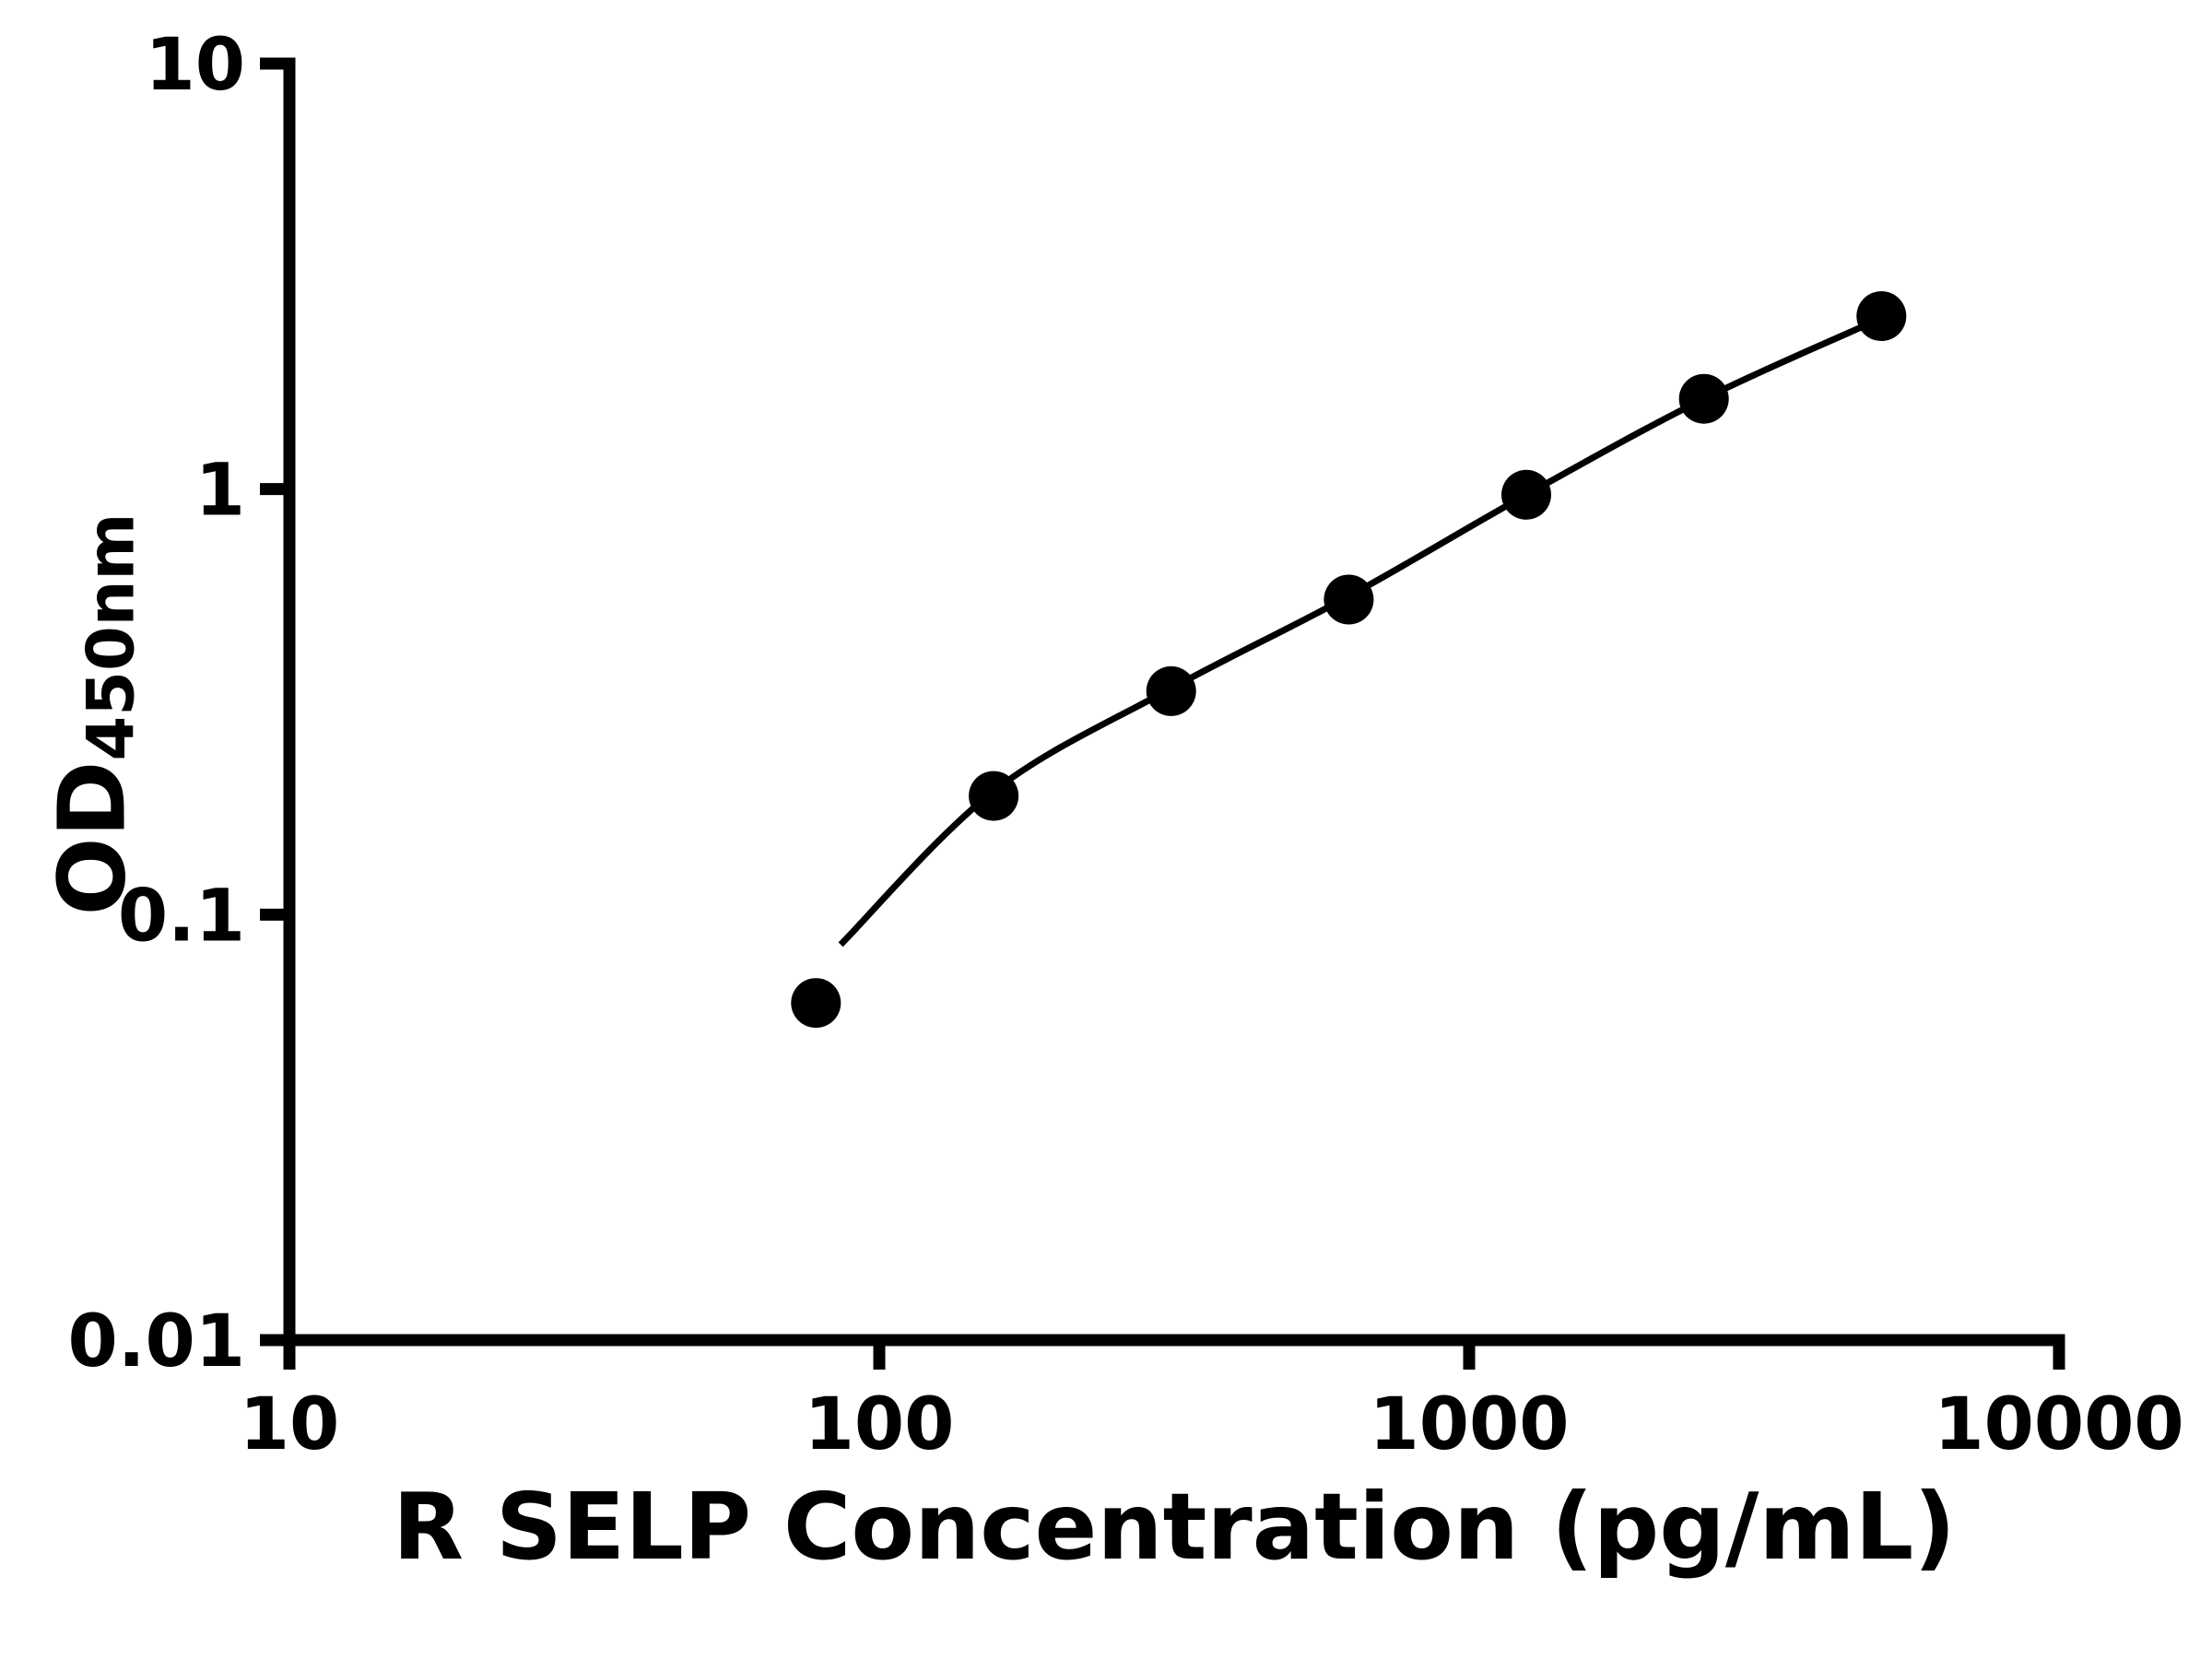 The width and height of the screenshot is (2212, 1659). I want to click on x-tick-label: 1000, so click(1469, 1424).